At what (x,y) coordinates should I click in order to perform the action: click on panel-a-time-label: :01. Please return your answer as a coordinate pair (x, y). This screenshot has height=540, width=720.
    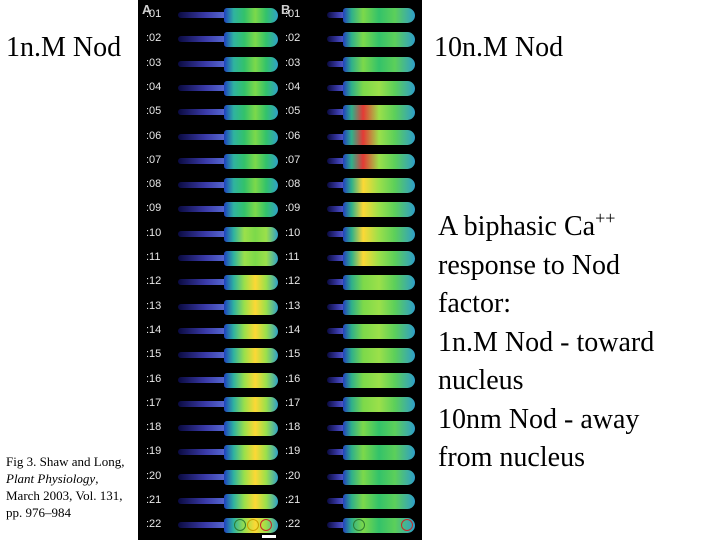
    Looking at the image, I should click on (154, 14).